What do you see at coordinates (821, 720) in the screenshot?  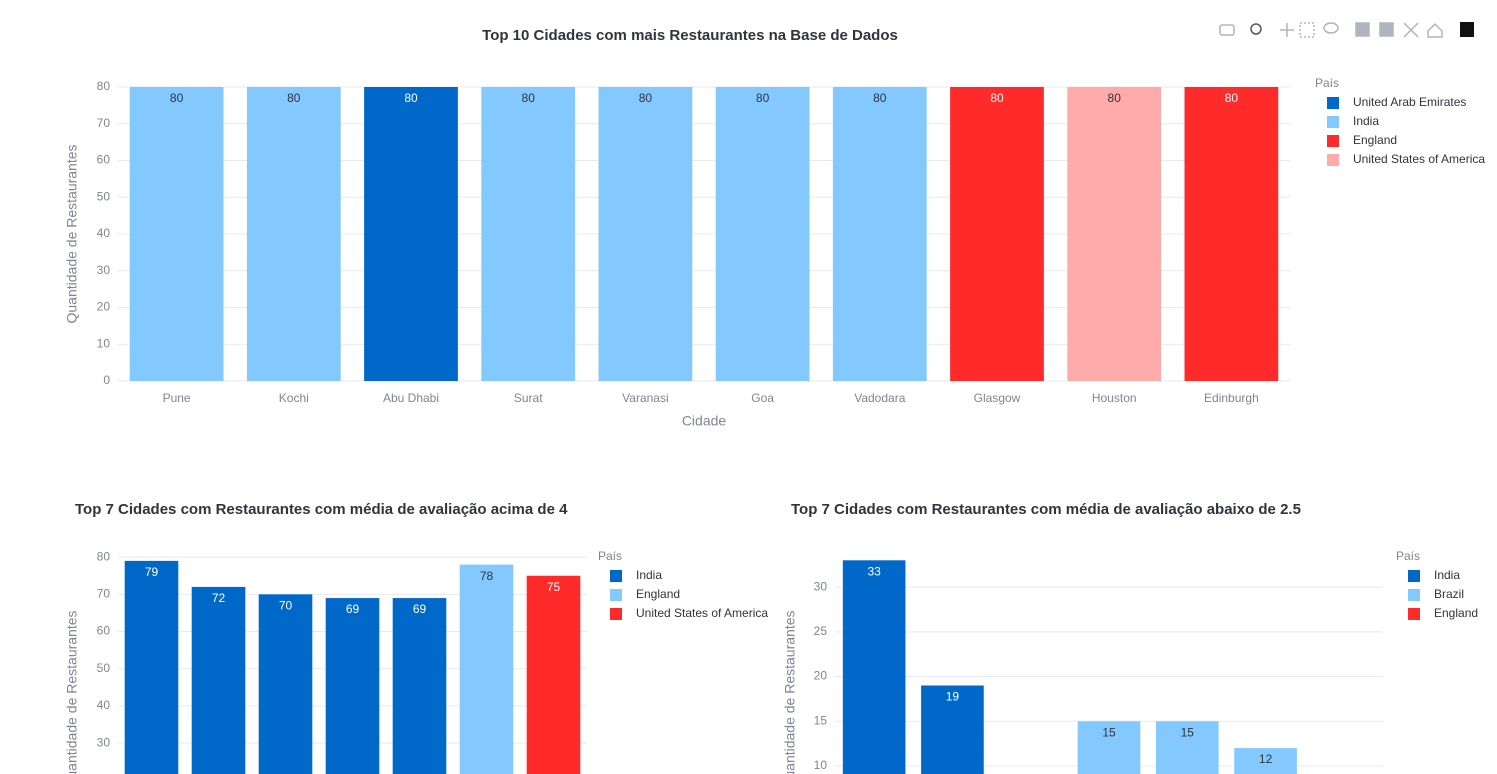 I see `y-tick-label: 15` at bounding box center [821, 720].